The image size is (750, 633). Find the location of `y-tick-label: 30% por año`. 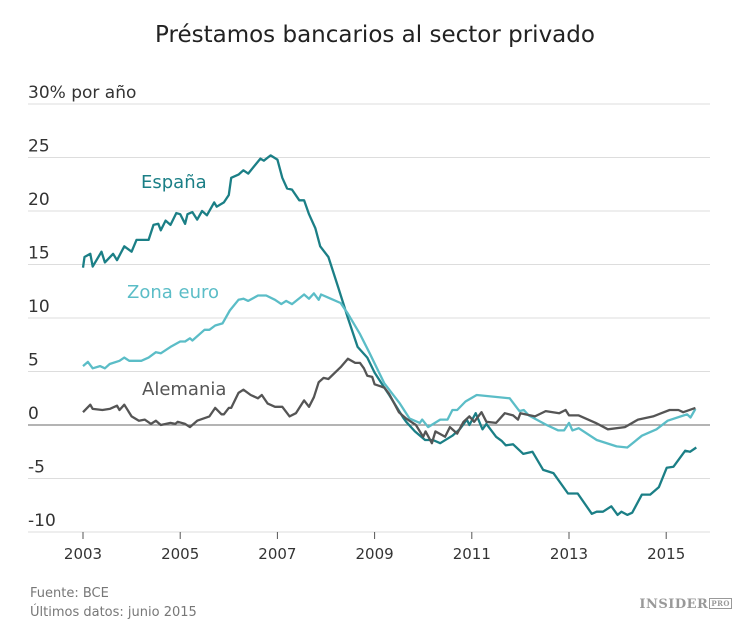

y-tick-label: 30% por año is located at coordinates (82, 93).